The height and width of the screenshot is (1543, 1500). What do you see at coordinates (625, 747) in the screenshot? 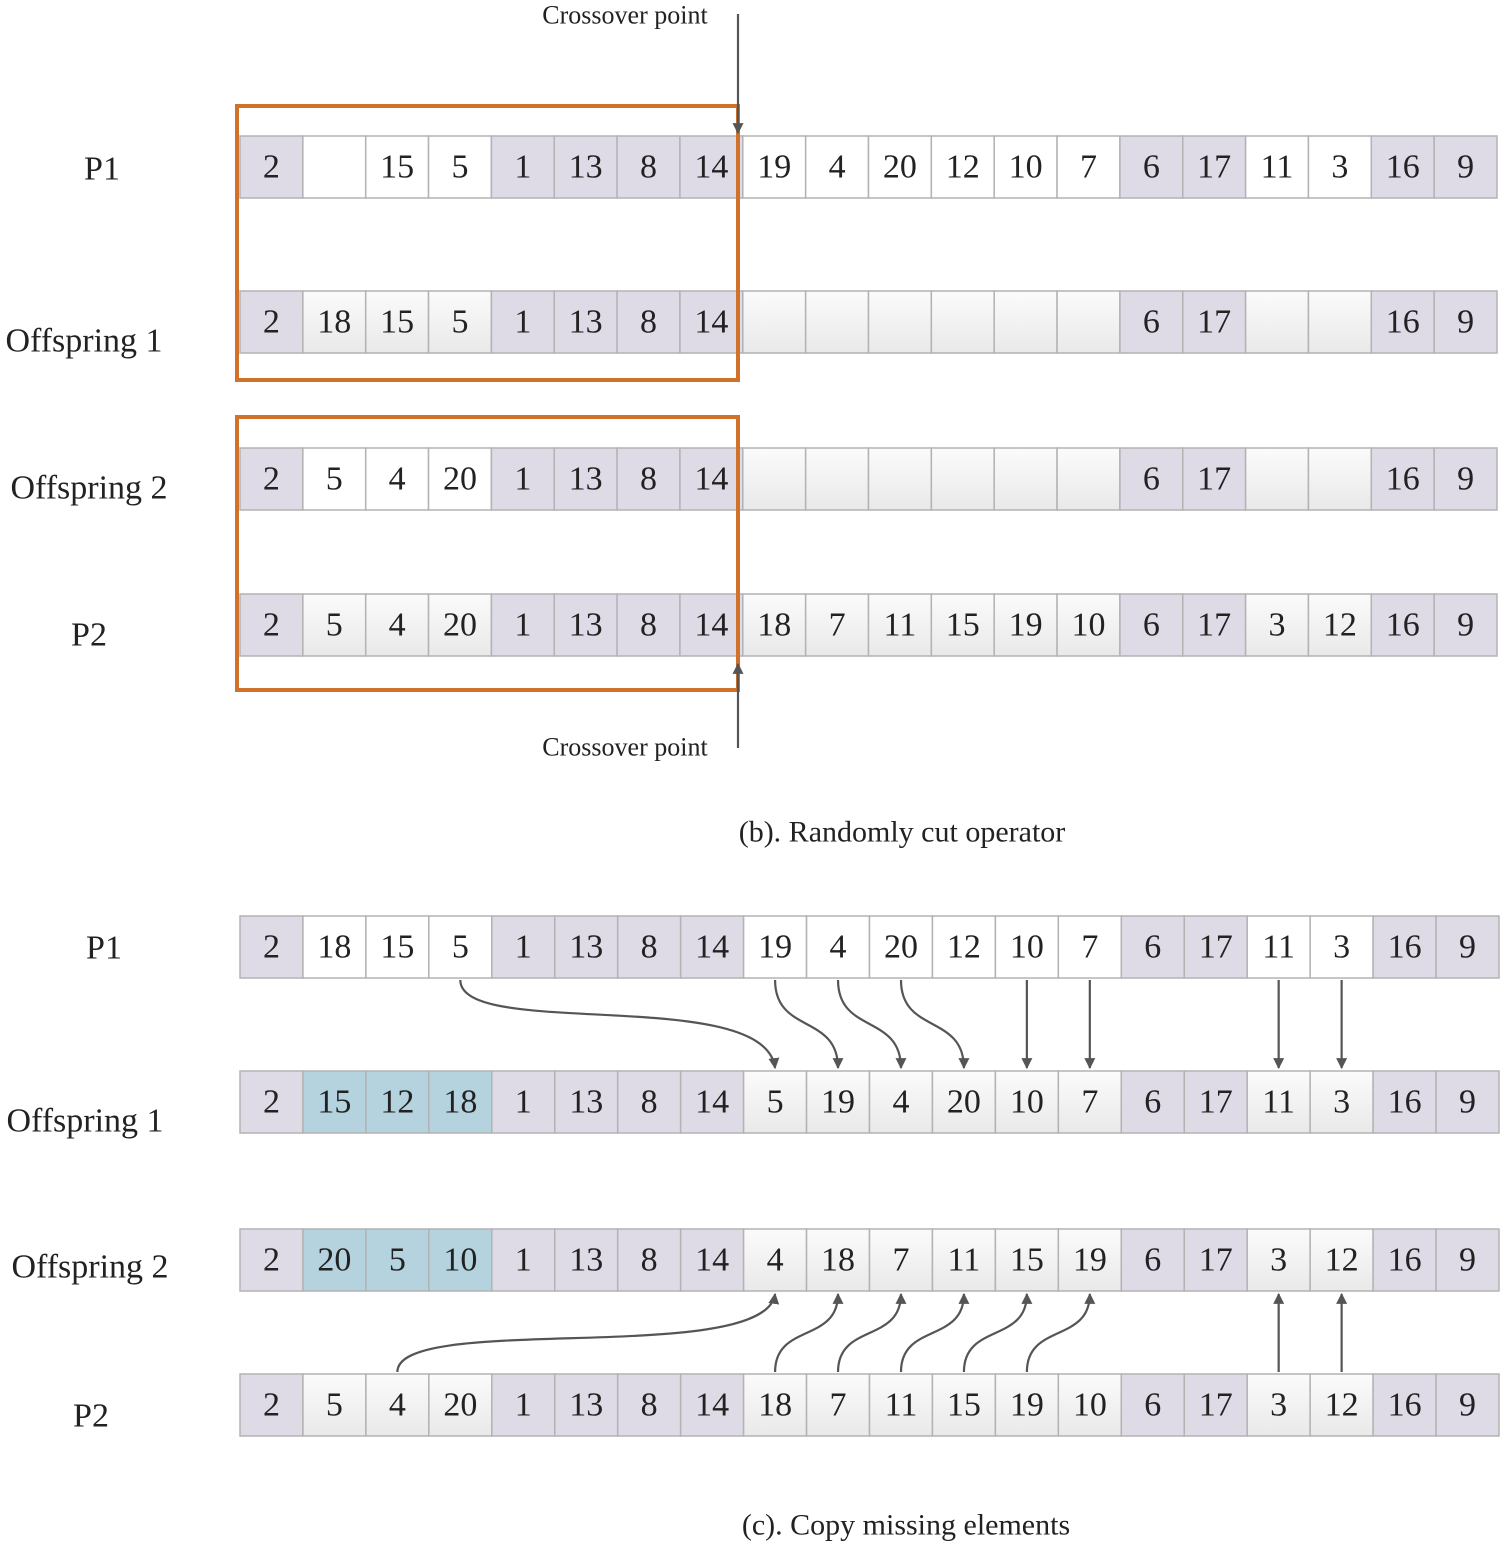
I see `crossover-label-bottom: Crossover point` at bounding box center [625, 747].